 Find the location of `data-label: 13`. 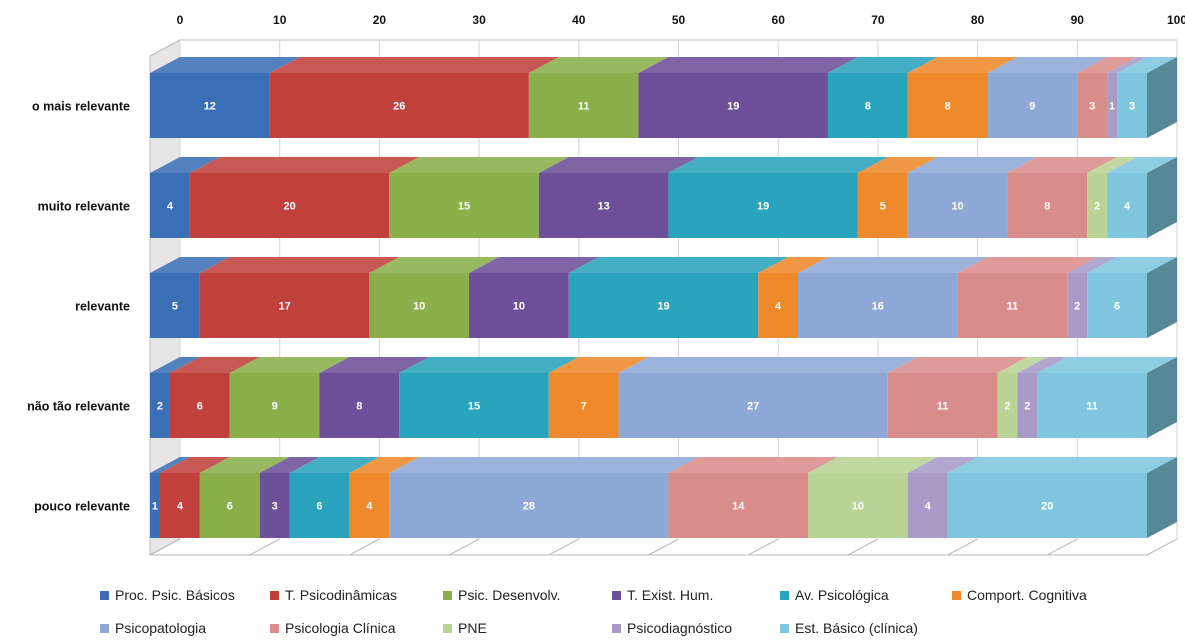

data-label: 13 is located at coordinates (604, 207).